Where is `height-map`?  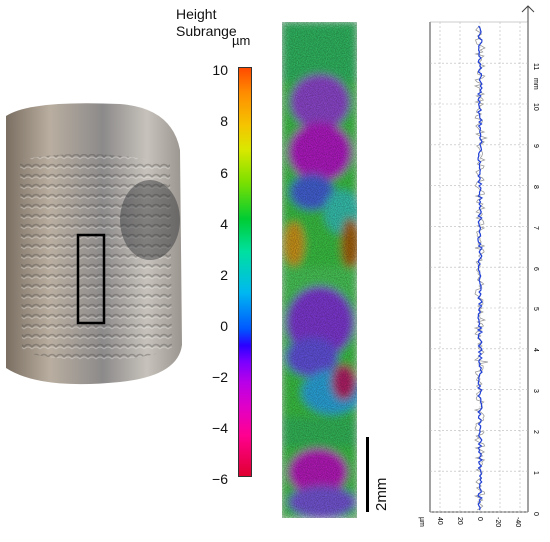 height-map is located at coordinates (319, 270).